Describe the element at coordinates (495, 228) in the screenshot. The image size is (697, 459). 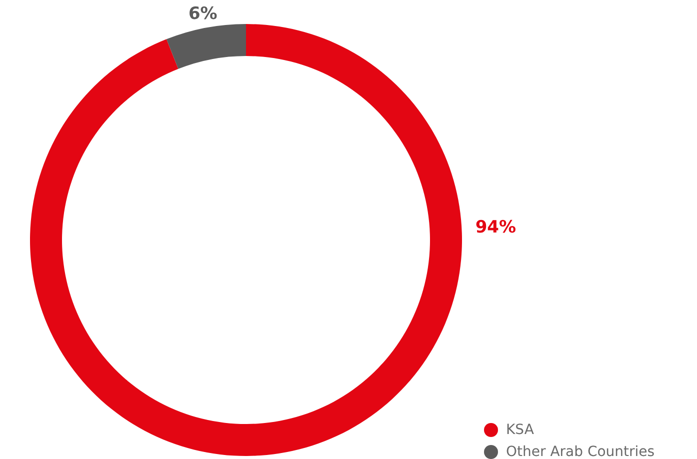
I see `data-label: 94%` at that location.